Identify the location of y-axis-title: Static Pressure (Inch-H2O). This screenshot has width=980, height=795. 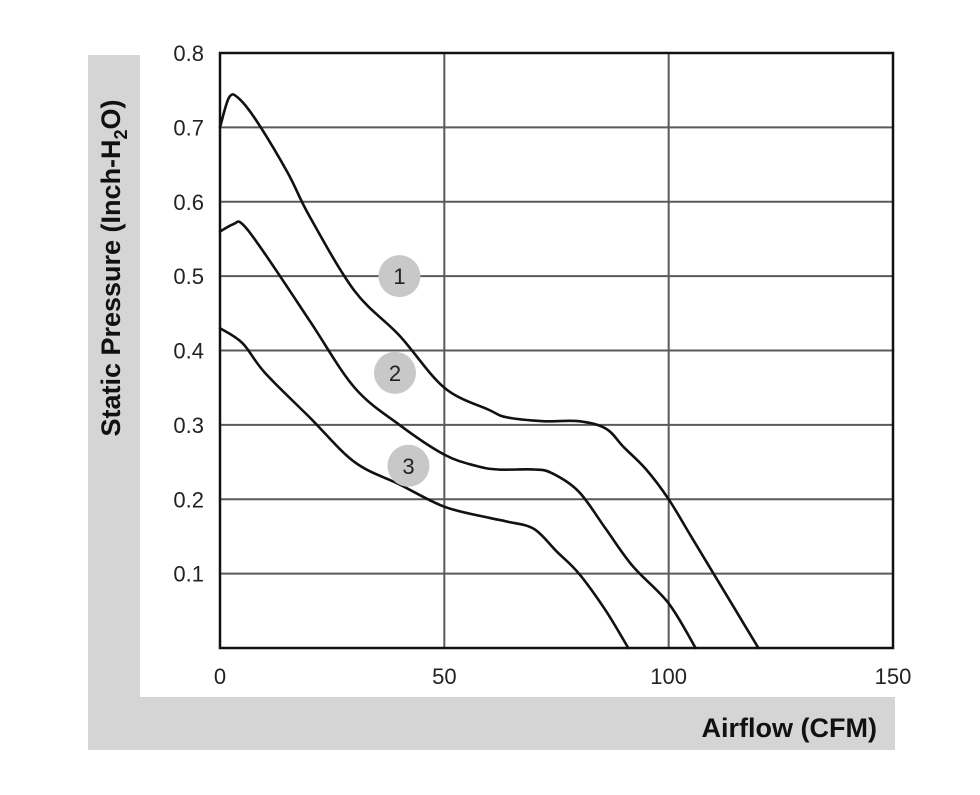
(113, 267).